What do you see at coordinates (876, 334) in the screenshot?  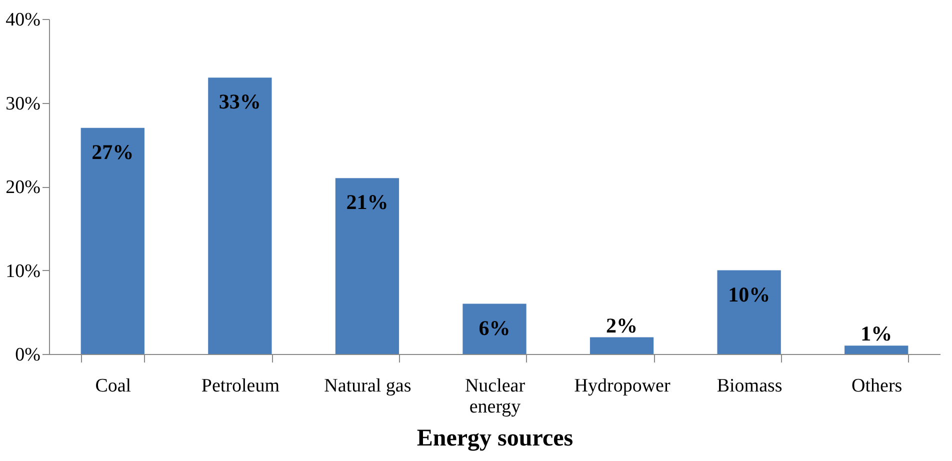 I see `data-label: 1%` at bounding box center [876, 334].